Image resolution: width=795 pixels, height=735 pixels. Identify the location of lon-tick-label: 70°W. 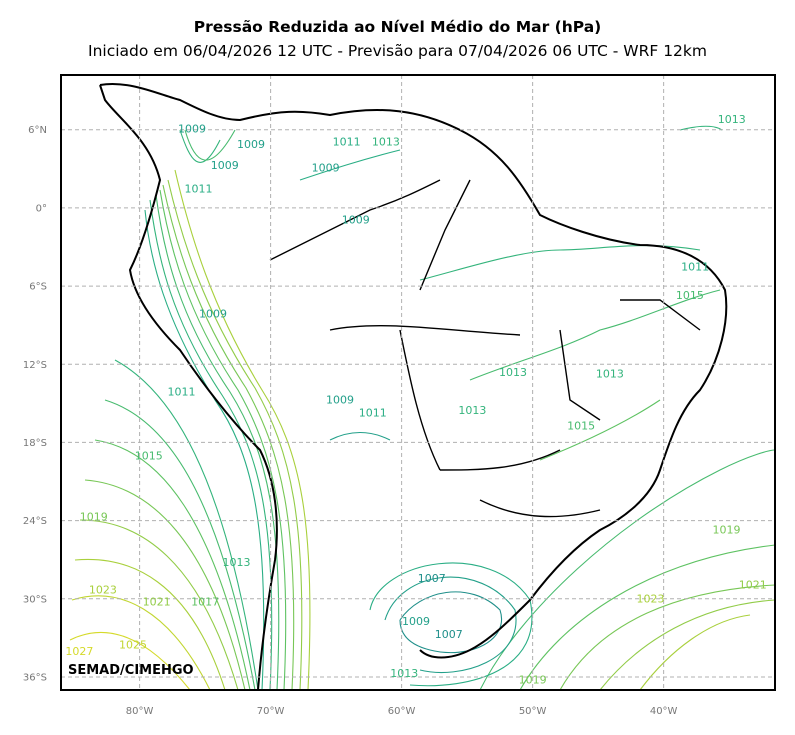
(271, 711).